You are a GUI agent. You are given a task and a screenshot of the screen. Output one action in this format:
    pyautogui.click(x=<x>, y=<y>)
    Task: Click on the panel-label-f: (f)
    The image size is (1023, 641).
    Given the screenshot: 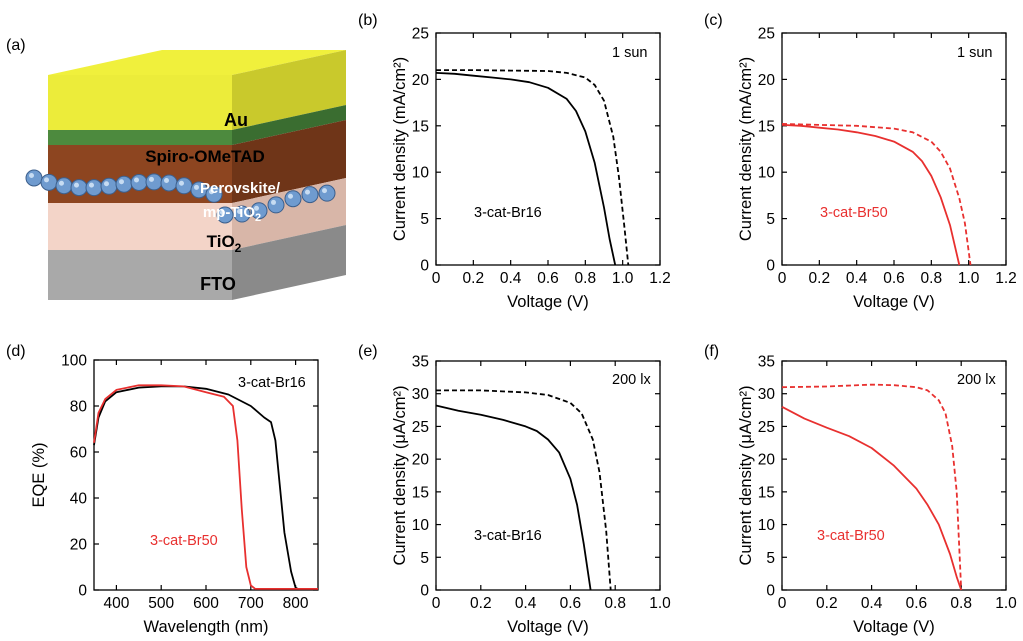 What is the action you would take?
    pyautogui.click(x=711, y=351)
    